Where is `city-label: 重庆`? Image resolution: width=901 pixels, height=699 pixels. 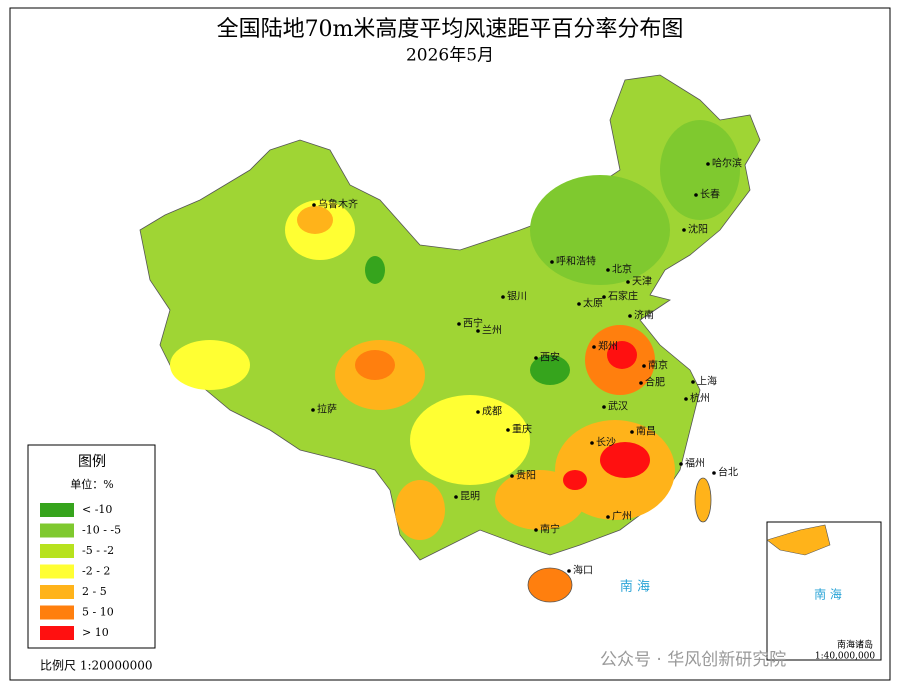
city-label: 重庆 is located at coordinates (522, 429).